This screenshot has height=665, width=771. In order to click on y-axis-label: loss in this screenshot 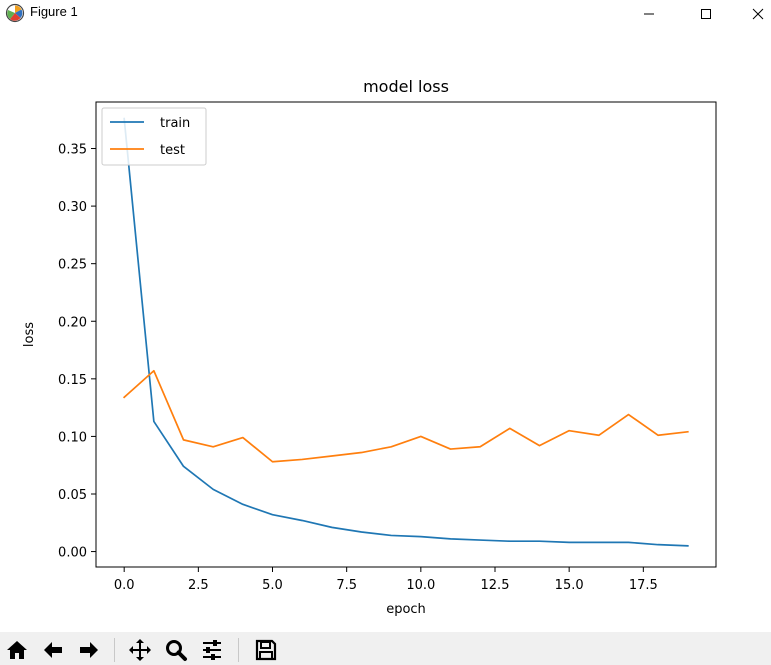, I will do `click(29, 334)`.